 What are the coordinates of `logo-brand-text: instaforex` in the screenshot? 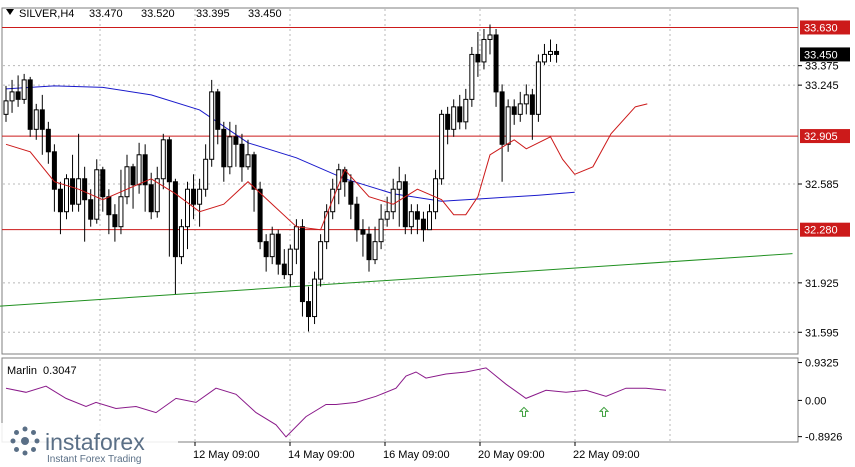 It's located at (95, 442).